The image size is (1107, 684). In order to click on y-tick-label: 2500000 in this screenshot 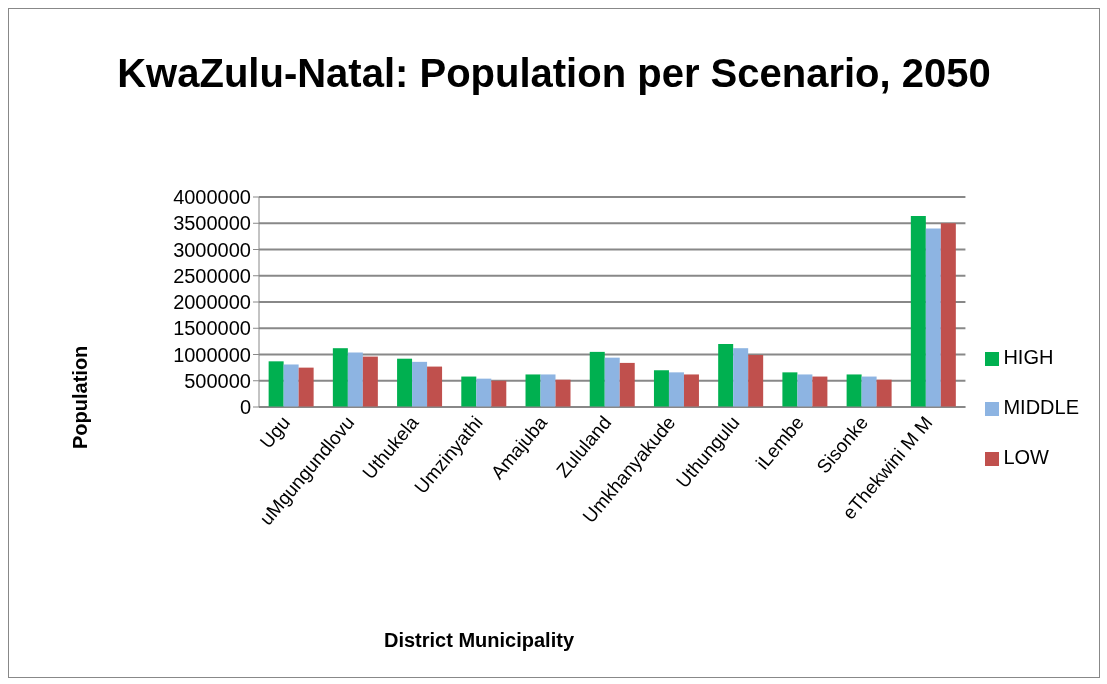, I will do `click(212, 275)`.